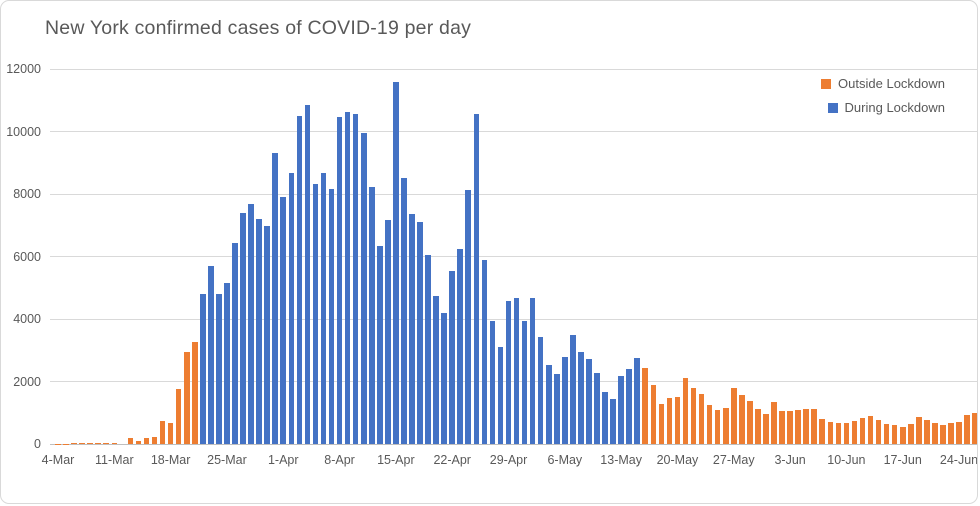 This screenshot has height=506, width=980. Describe the element at coordinates (894, 107) in the screenshot. I see `legend-label-during-lockdown: During Lockdown` at that location.